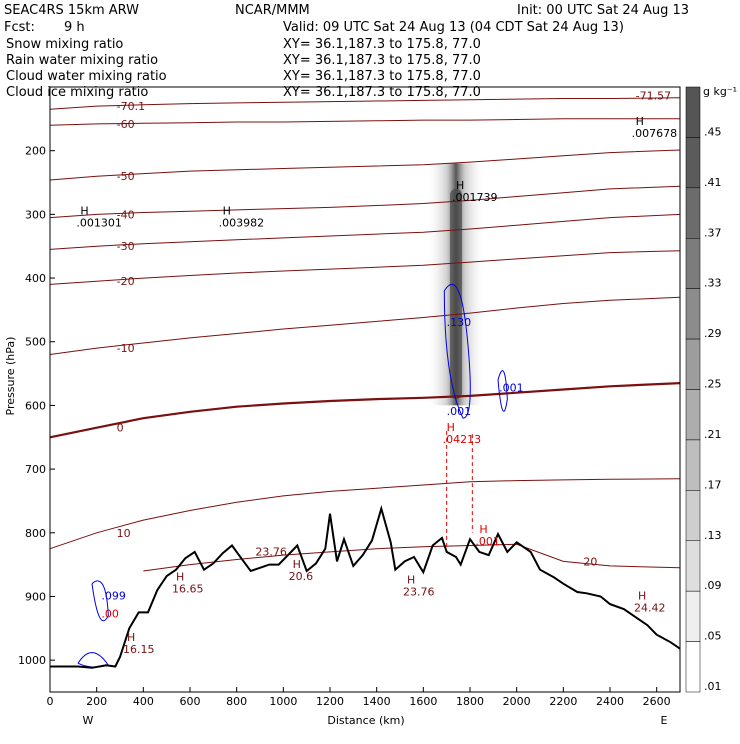  Describe the element at coordinates (713, 484) in the screenshot. I see `colorbar-tick-label: .17` at that location.